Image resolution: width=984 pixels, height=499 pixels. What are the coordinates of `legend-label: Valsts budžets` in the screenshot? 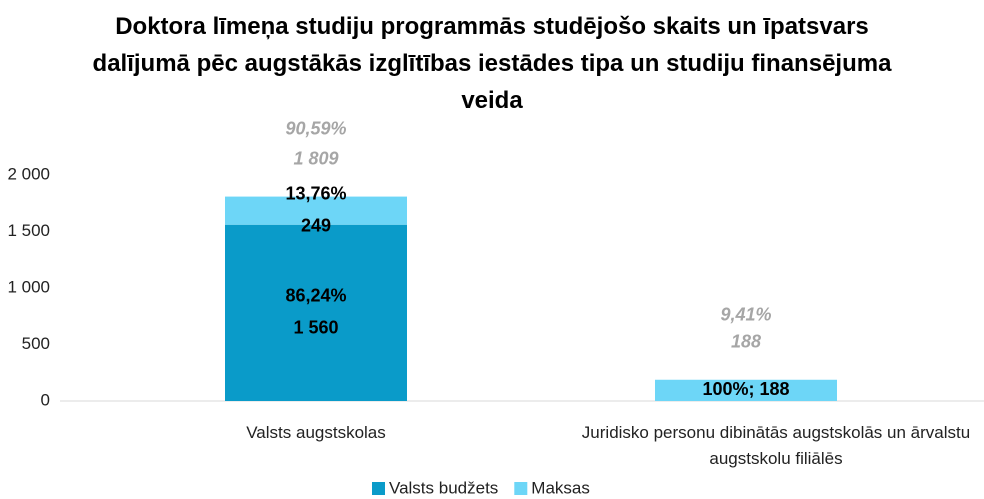 It's located at (443, 487).